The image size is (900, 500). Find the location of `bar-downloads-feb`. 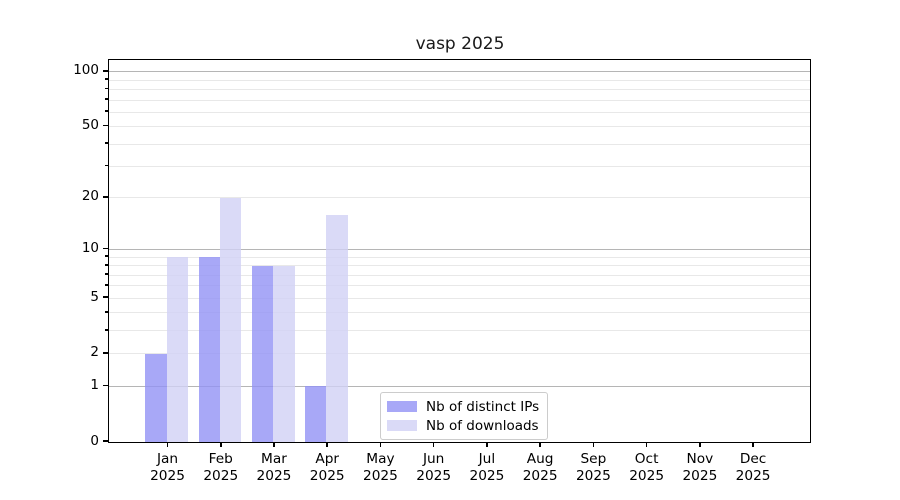

bar-downloads-feb is located at coordinates (230, 319).